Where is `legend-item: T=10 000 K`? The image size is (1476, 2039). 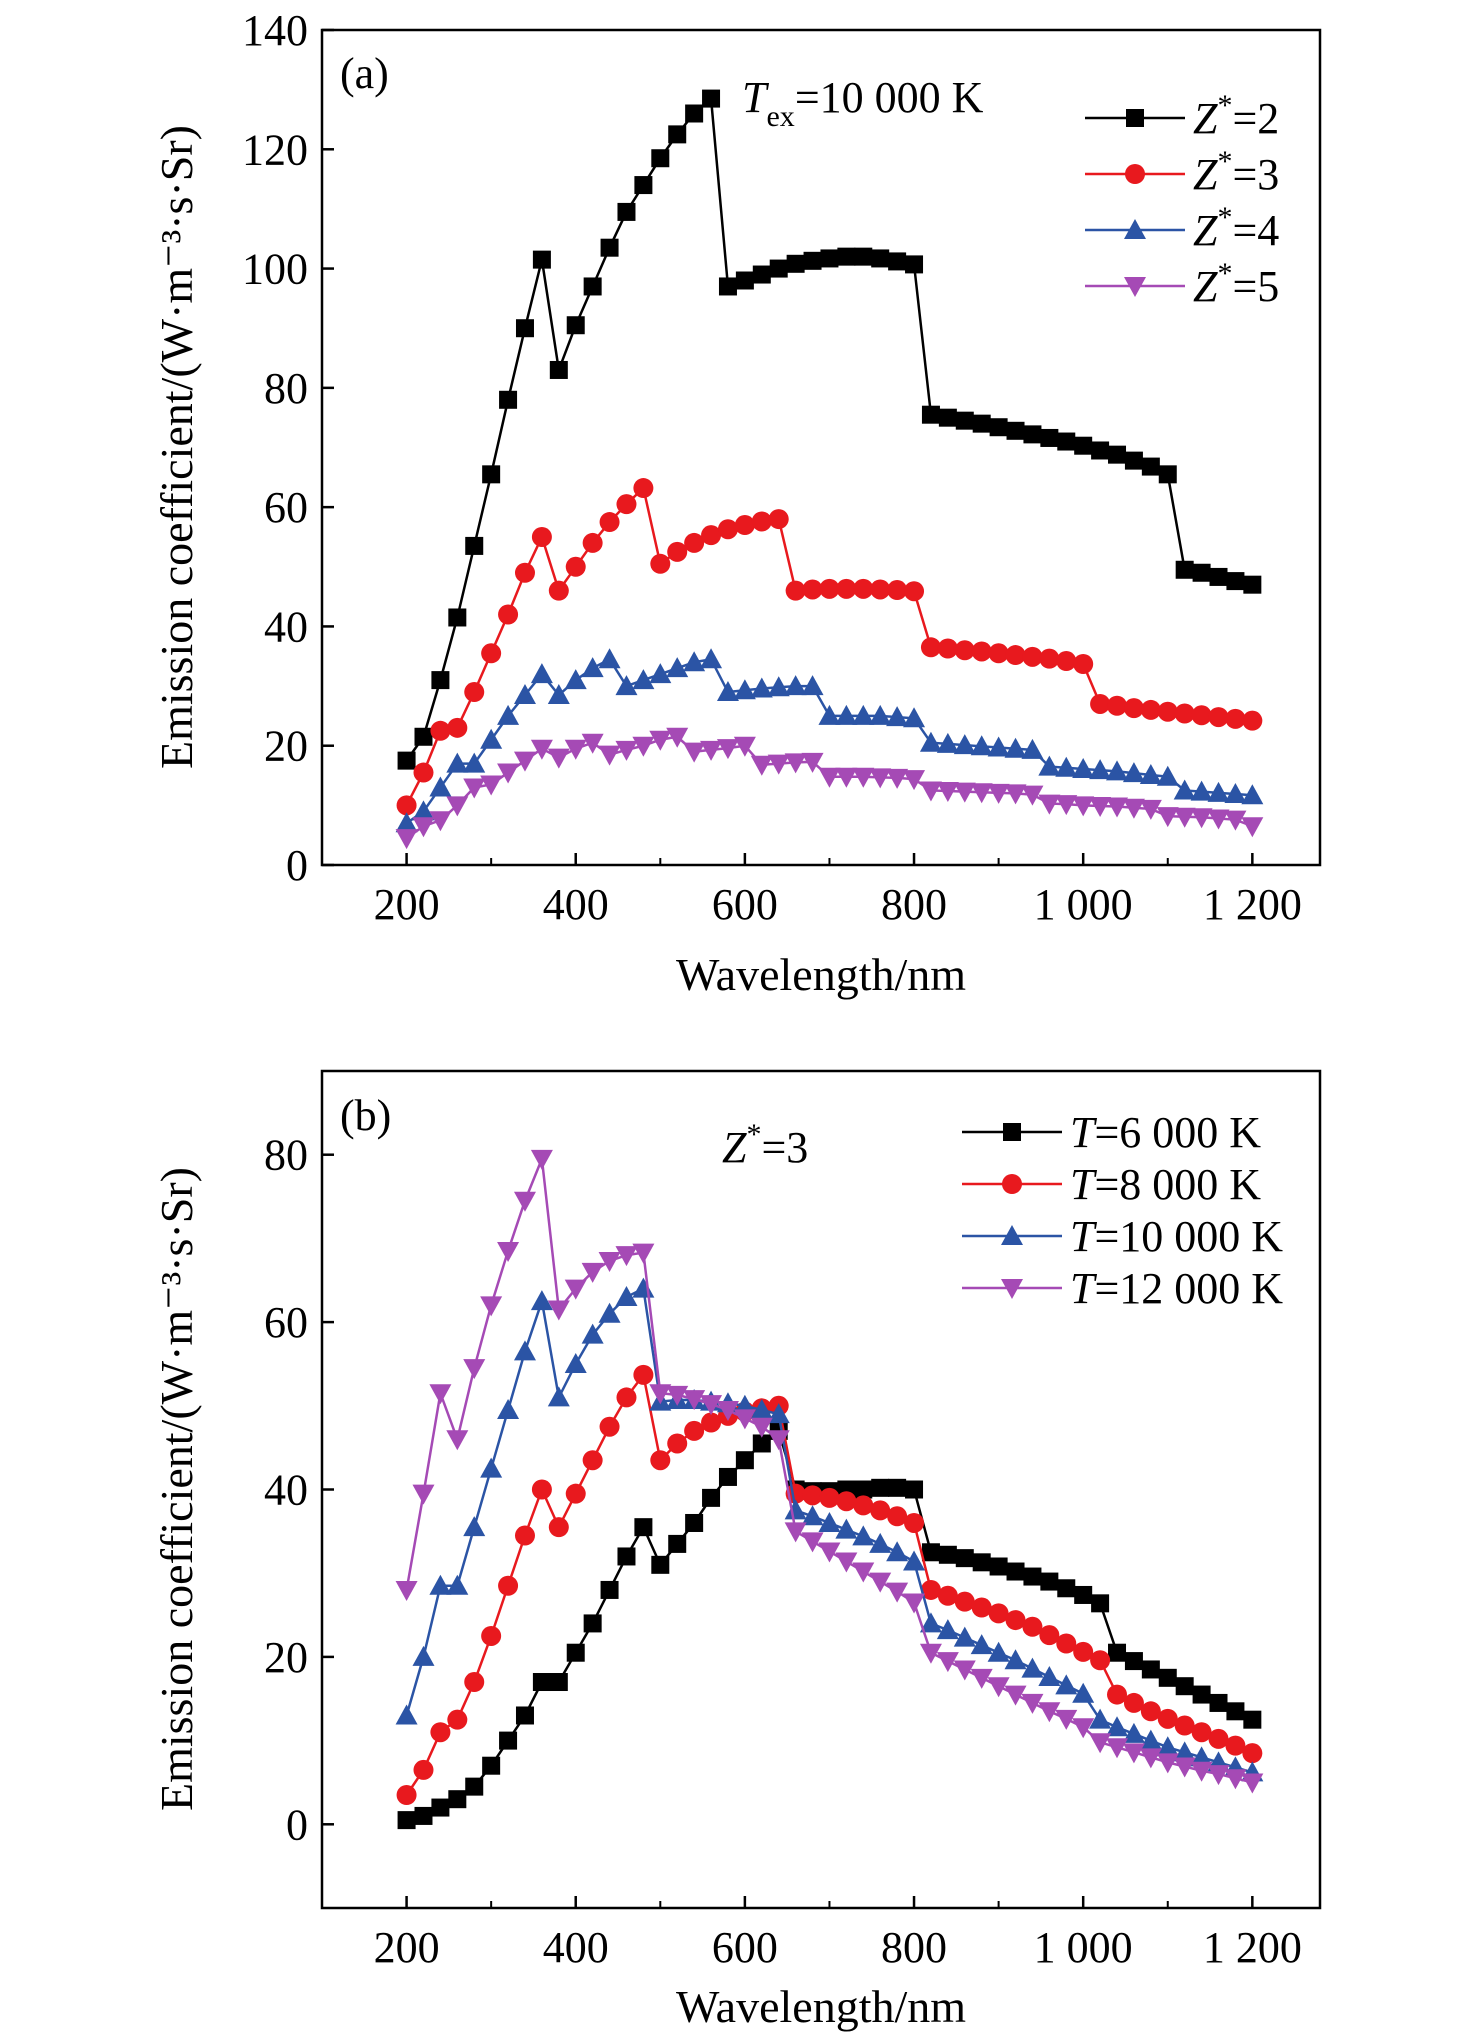 legend-item: T=10 000 K is located at coordinates (1122, 1236).